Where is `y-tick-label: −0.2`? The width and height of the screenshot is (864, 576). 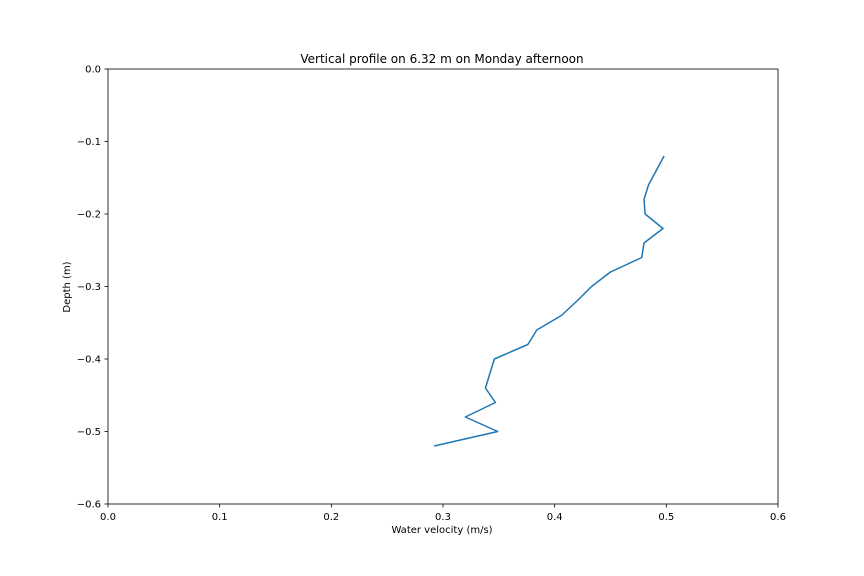
y-tick-label: −0.2 is located at coordinates (89, 215).